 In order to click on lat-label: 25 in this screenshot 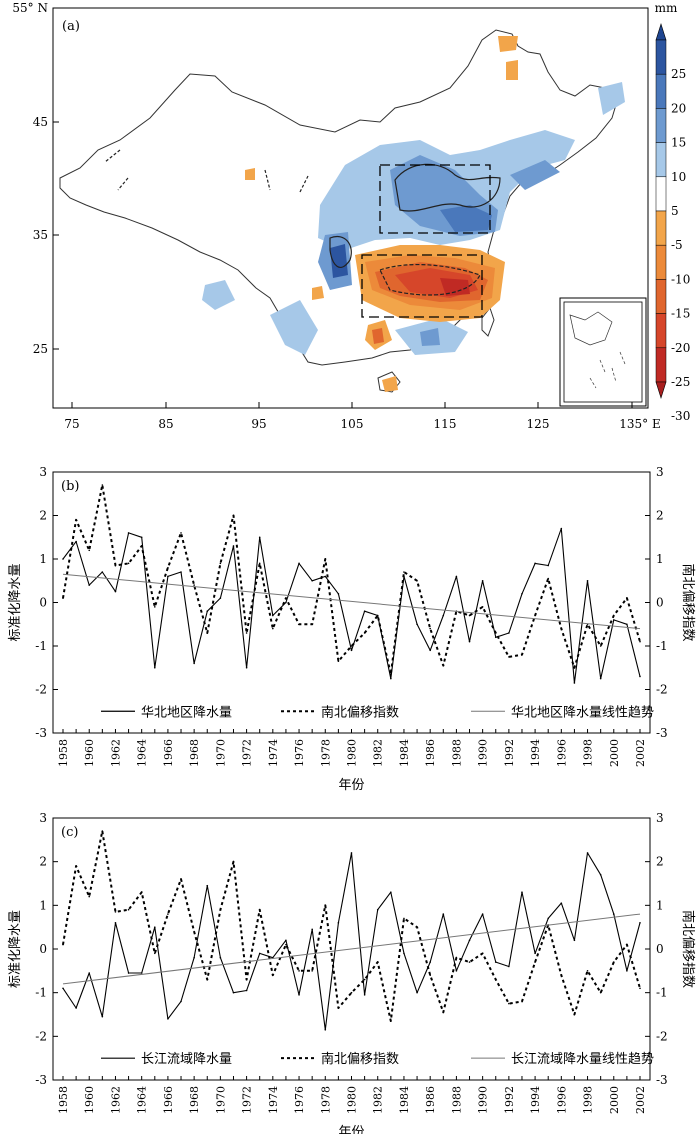, I will do `click(40, 349)`.